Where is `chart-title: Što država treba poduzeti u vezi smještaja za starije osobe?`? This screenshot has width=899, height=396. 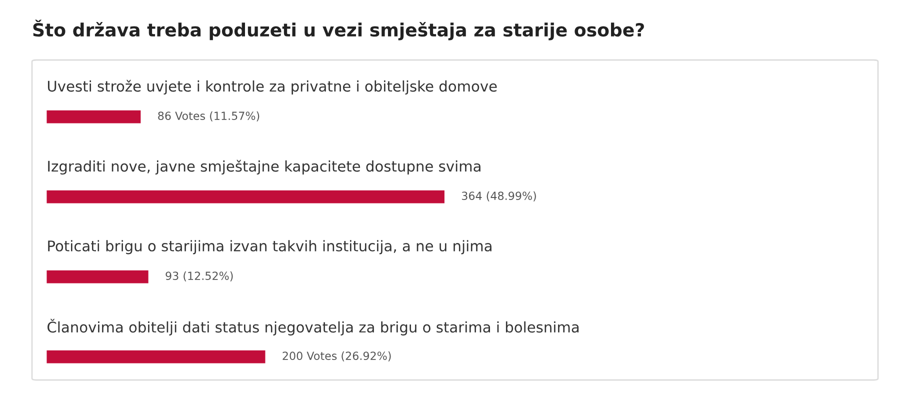
chart-title: Što država treba poduzeti u vezi smještaja za starije osobe? is located at coordinates (338, 30).